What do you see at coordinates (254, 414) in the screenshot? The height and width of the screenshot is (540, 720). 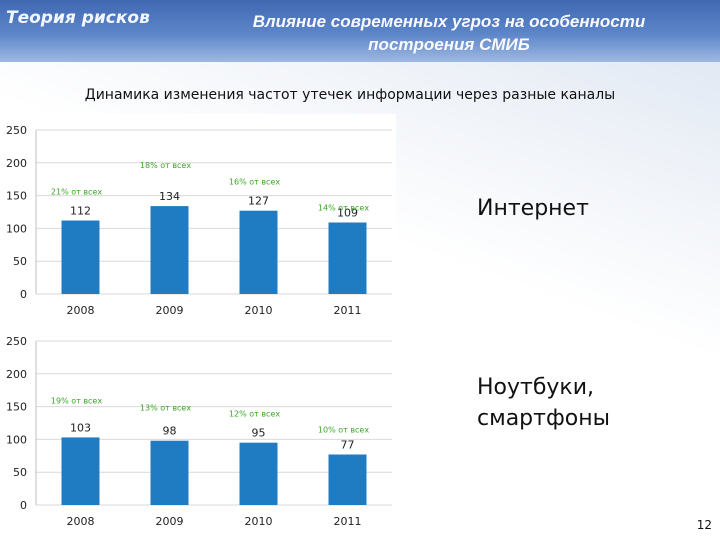 I see `share-annotation: 12% от всех` at bounding box center [254, 414].